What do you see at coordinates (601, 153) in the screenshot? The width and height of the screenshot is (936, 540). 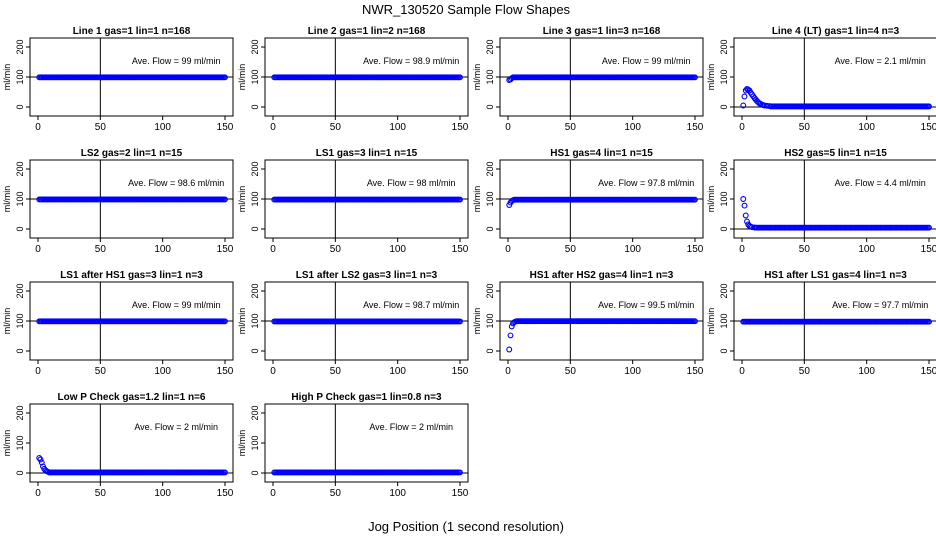 I see `panel-title: HS1 gas=4 lin=1 n=15` at bounding box center [601, 153].